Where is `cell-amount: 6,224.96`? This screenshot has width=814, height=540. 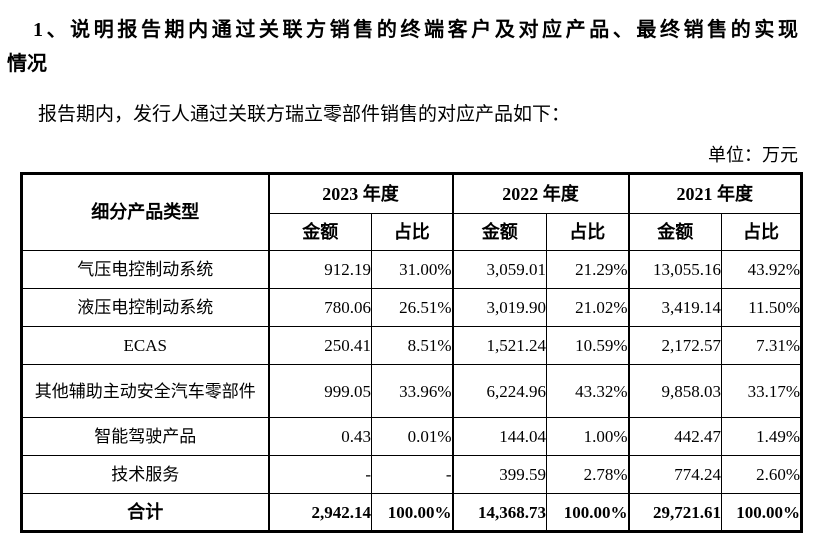 cell-amount: 6,224.96 is located at coordinates (499, 391).